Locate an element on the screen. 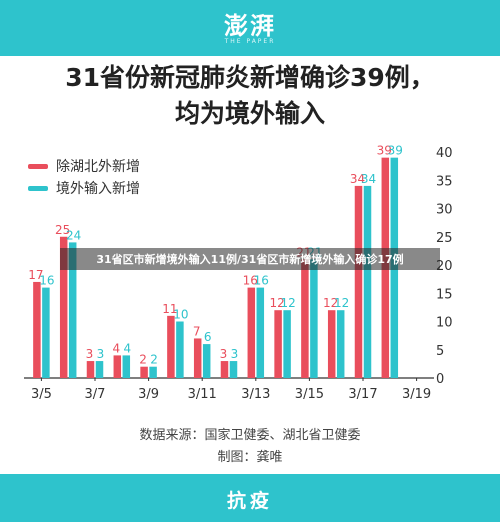 The height and width of the screenshot is (522, 500). x-tick-label-6: 3/17 is located at coordinates (362, 394).